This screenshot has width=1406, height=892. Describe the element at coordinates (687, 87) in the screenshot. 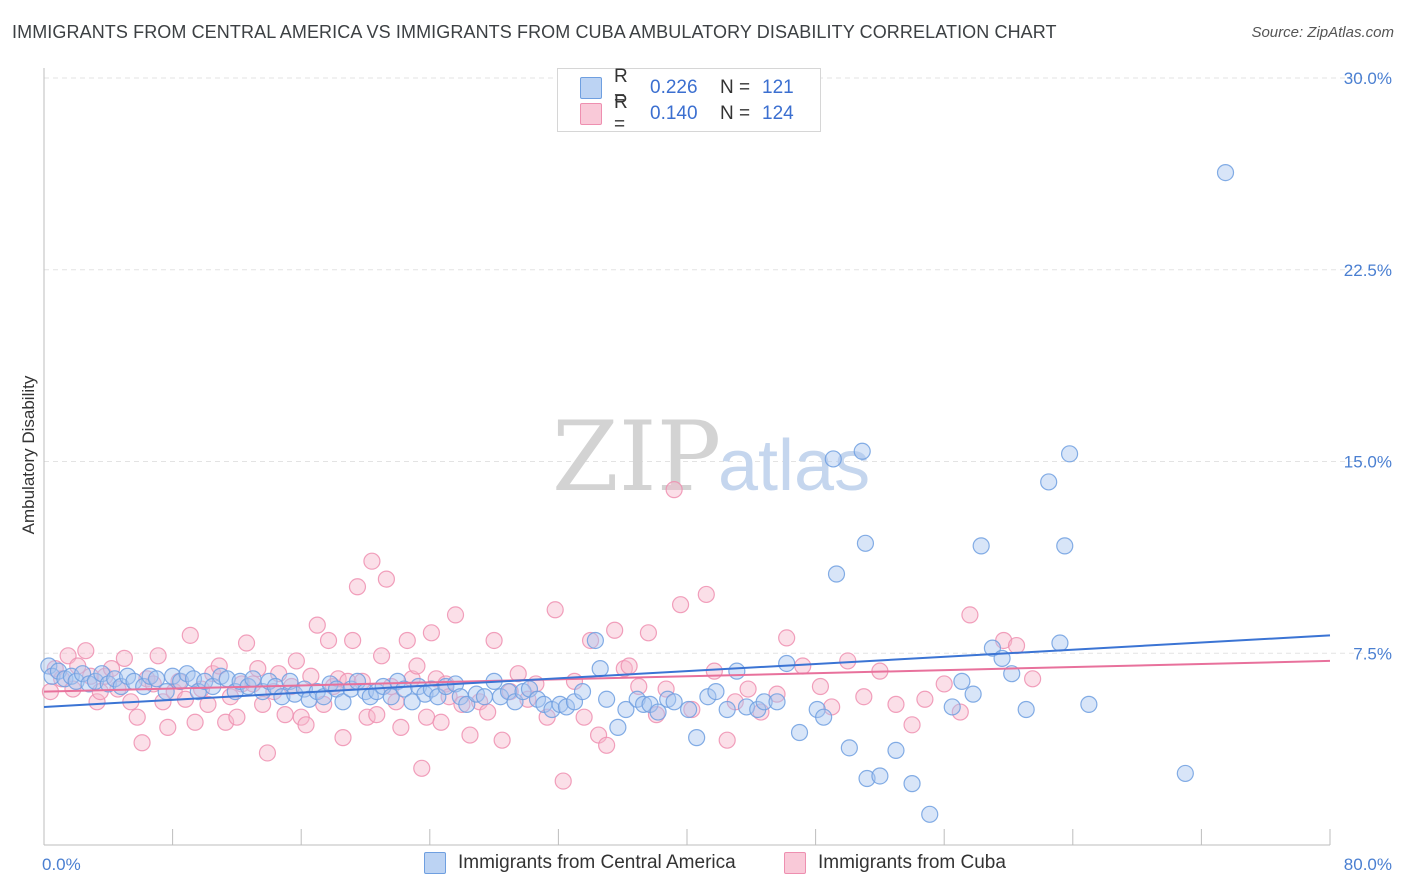

I see `legend-row-central-america: R = 0.226 N = 121` at that location.